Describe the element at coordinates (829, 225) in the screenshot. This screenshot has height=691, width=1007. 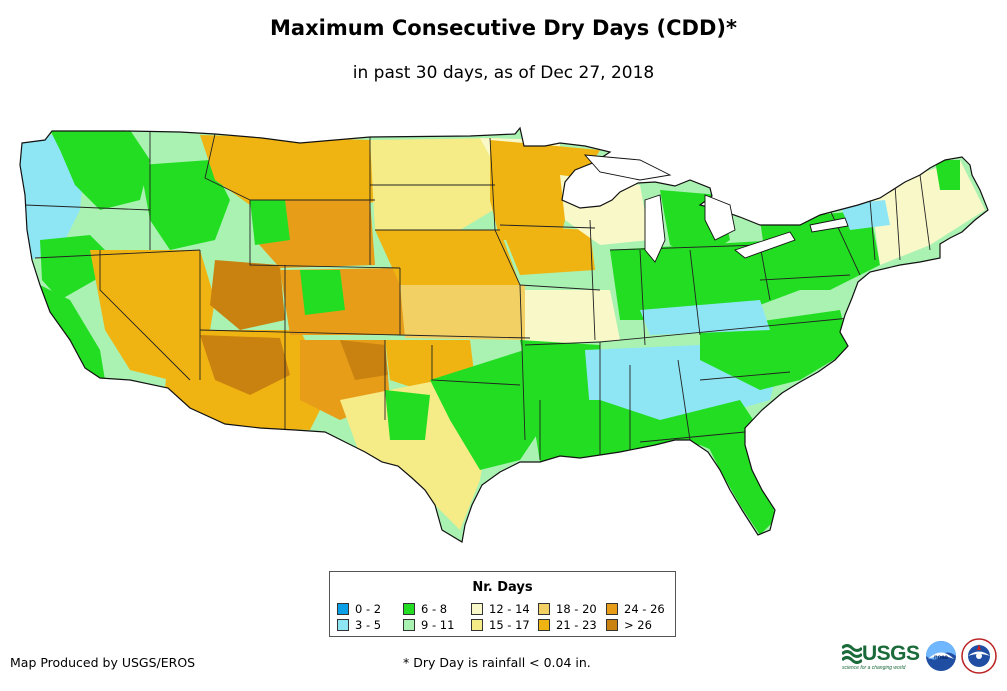
I see `lake-ontario` at that location.